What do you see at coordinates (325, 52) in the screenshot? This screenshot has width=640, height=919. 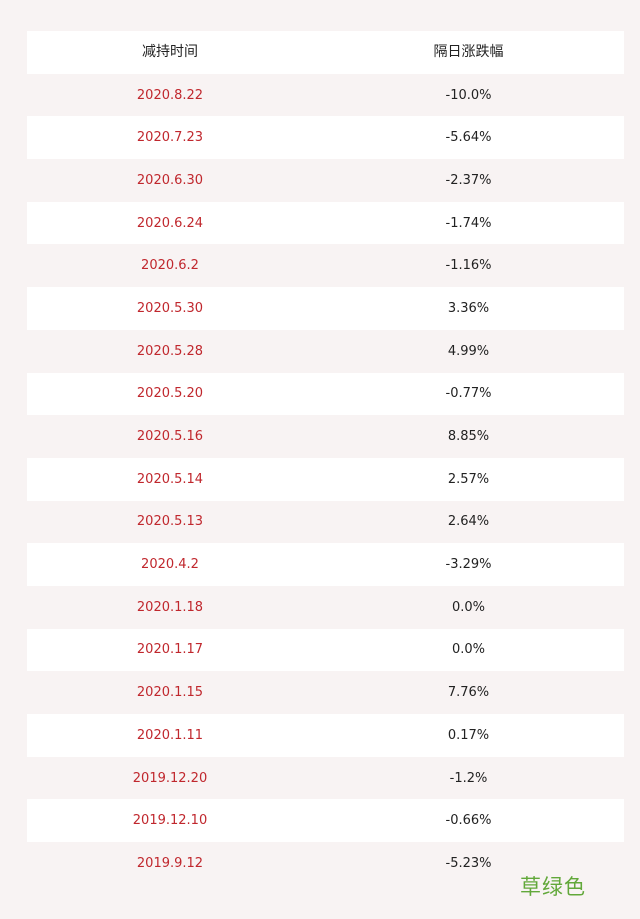 I see `table-header-row: 减持时间 隔日涨跌幅` at bounding box center [325, 52].